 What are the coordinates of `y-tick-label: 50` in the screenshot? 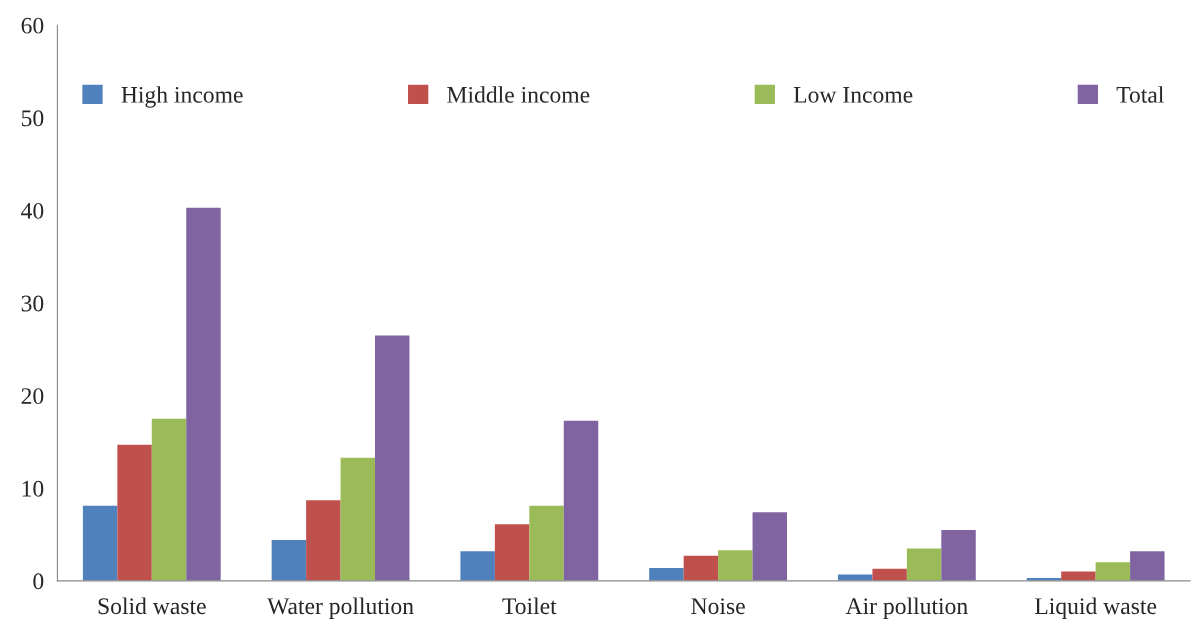 It's located at (32, 118).